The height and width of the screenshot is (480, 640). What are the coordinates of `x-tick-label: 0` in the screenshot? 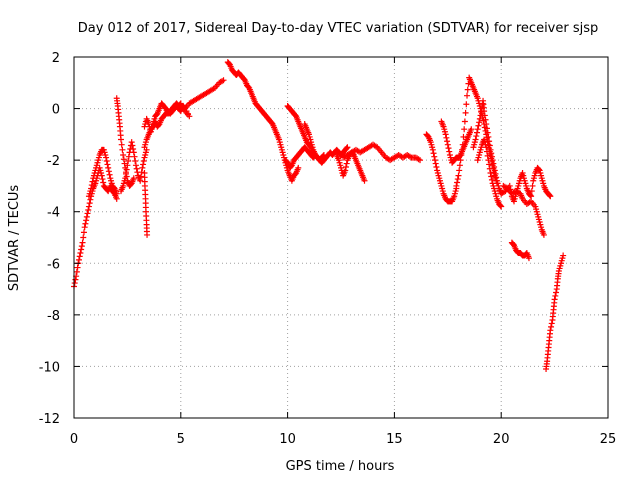 It's located at (74, 439).